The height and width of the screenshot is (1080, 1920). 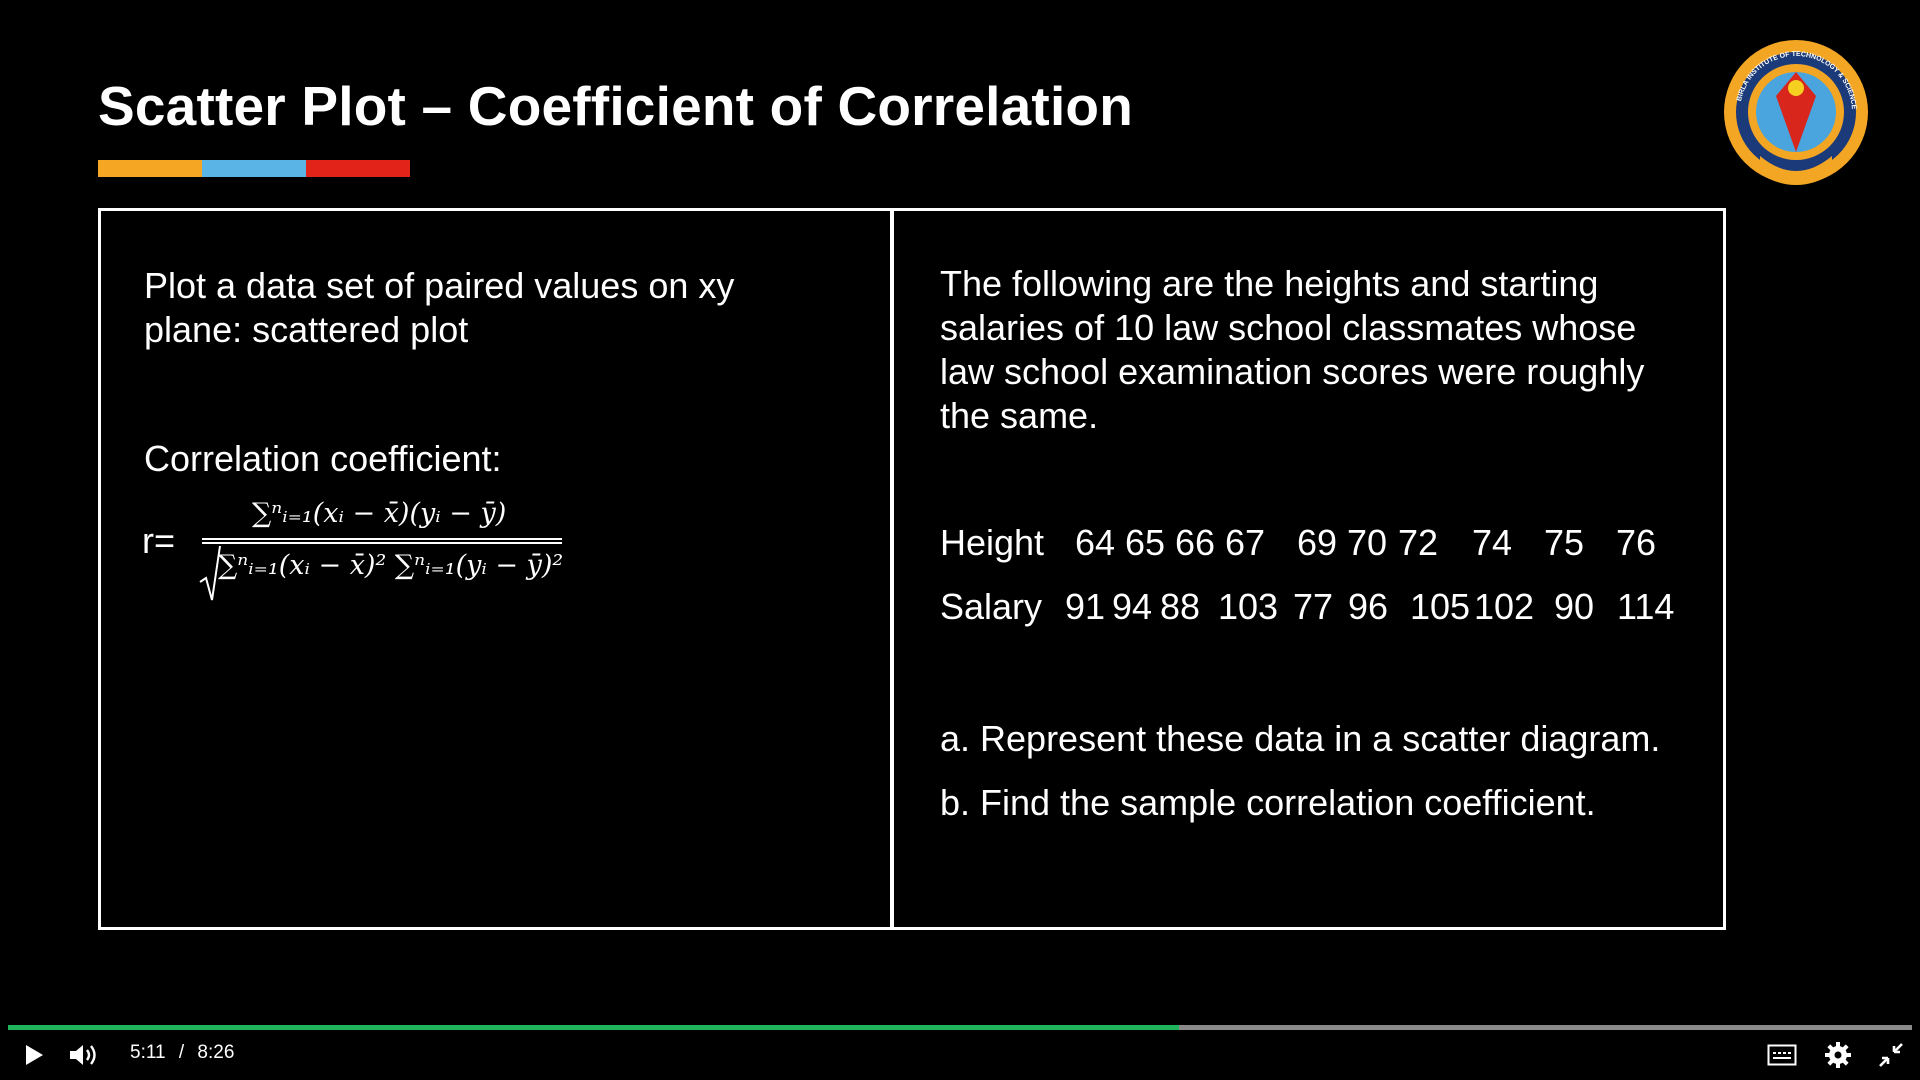 What do you see at coordinates (1317, 542) in the screenshot?
I see `height-value: 69` at bounding box center [1317, 542].